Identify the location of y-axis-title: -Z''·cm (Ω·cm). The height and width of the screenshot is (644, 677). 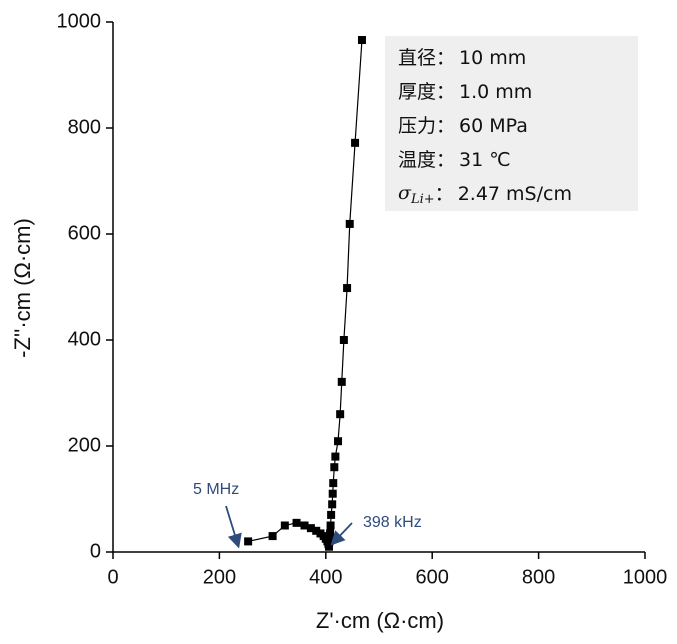
(22, 288).